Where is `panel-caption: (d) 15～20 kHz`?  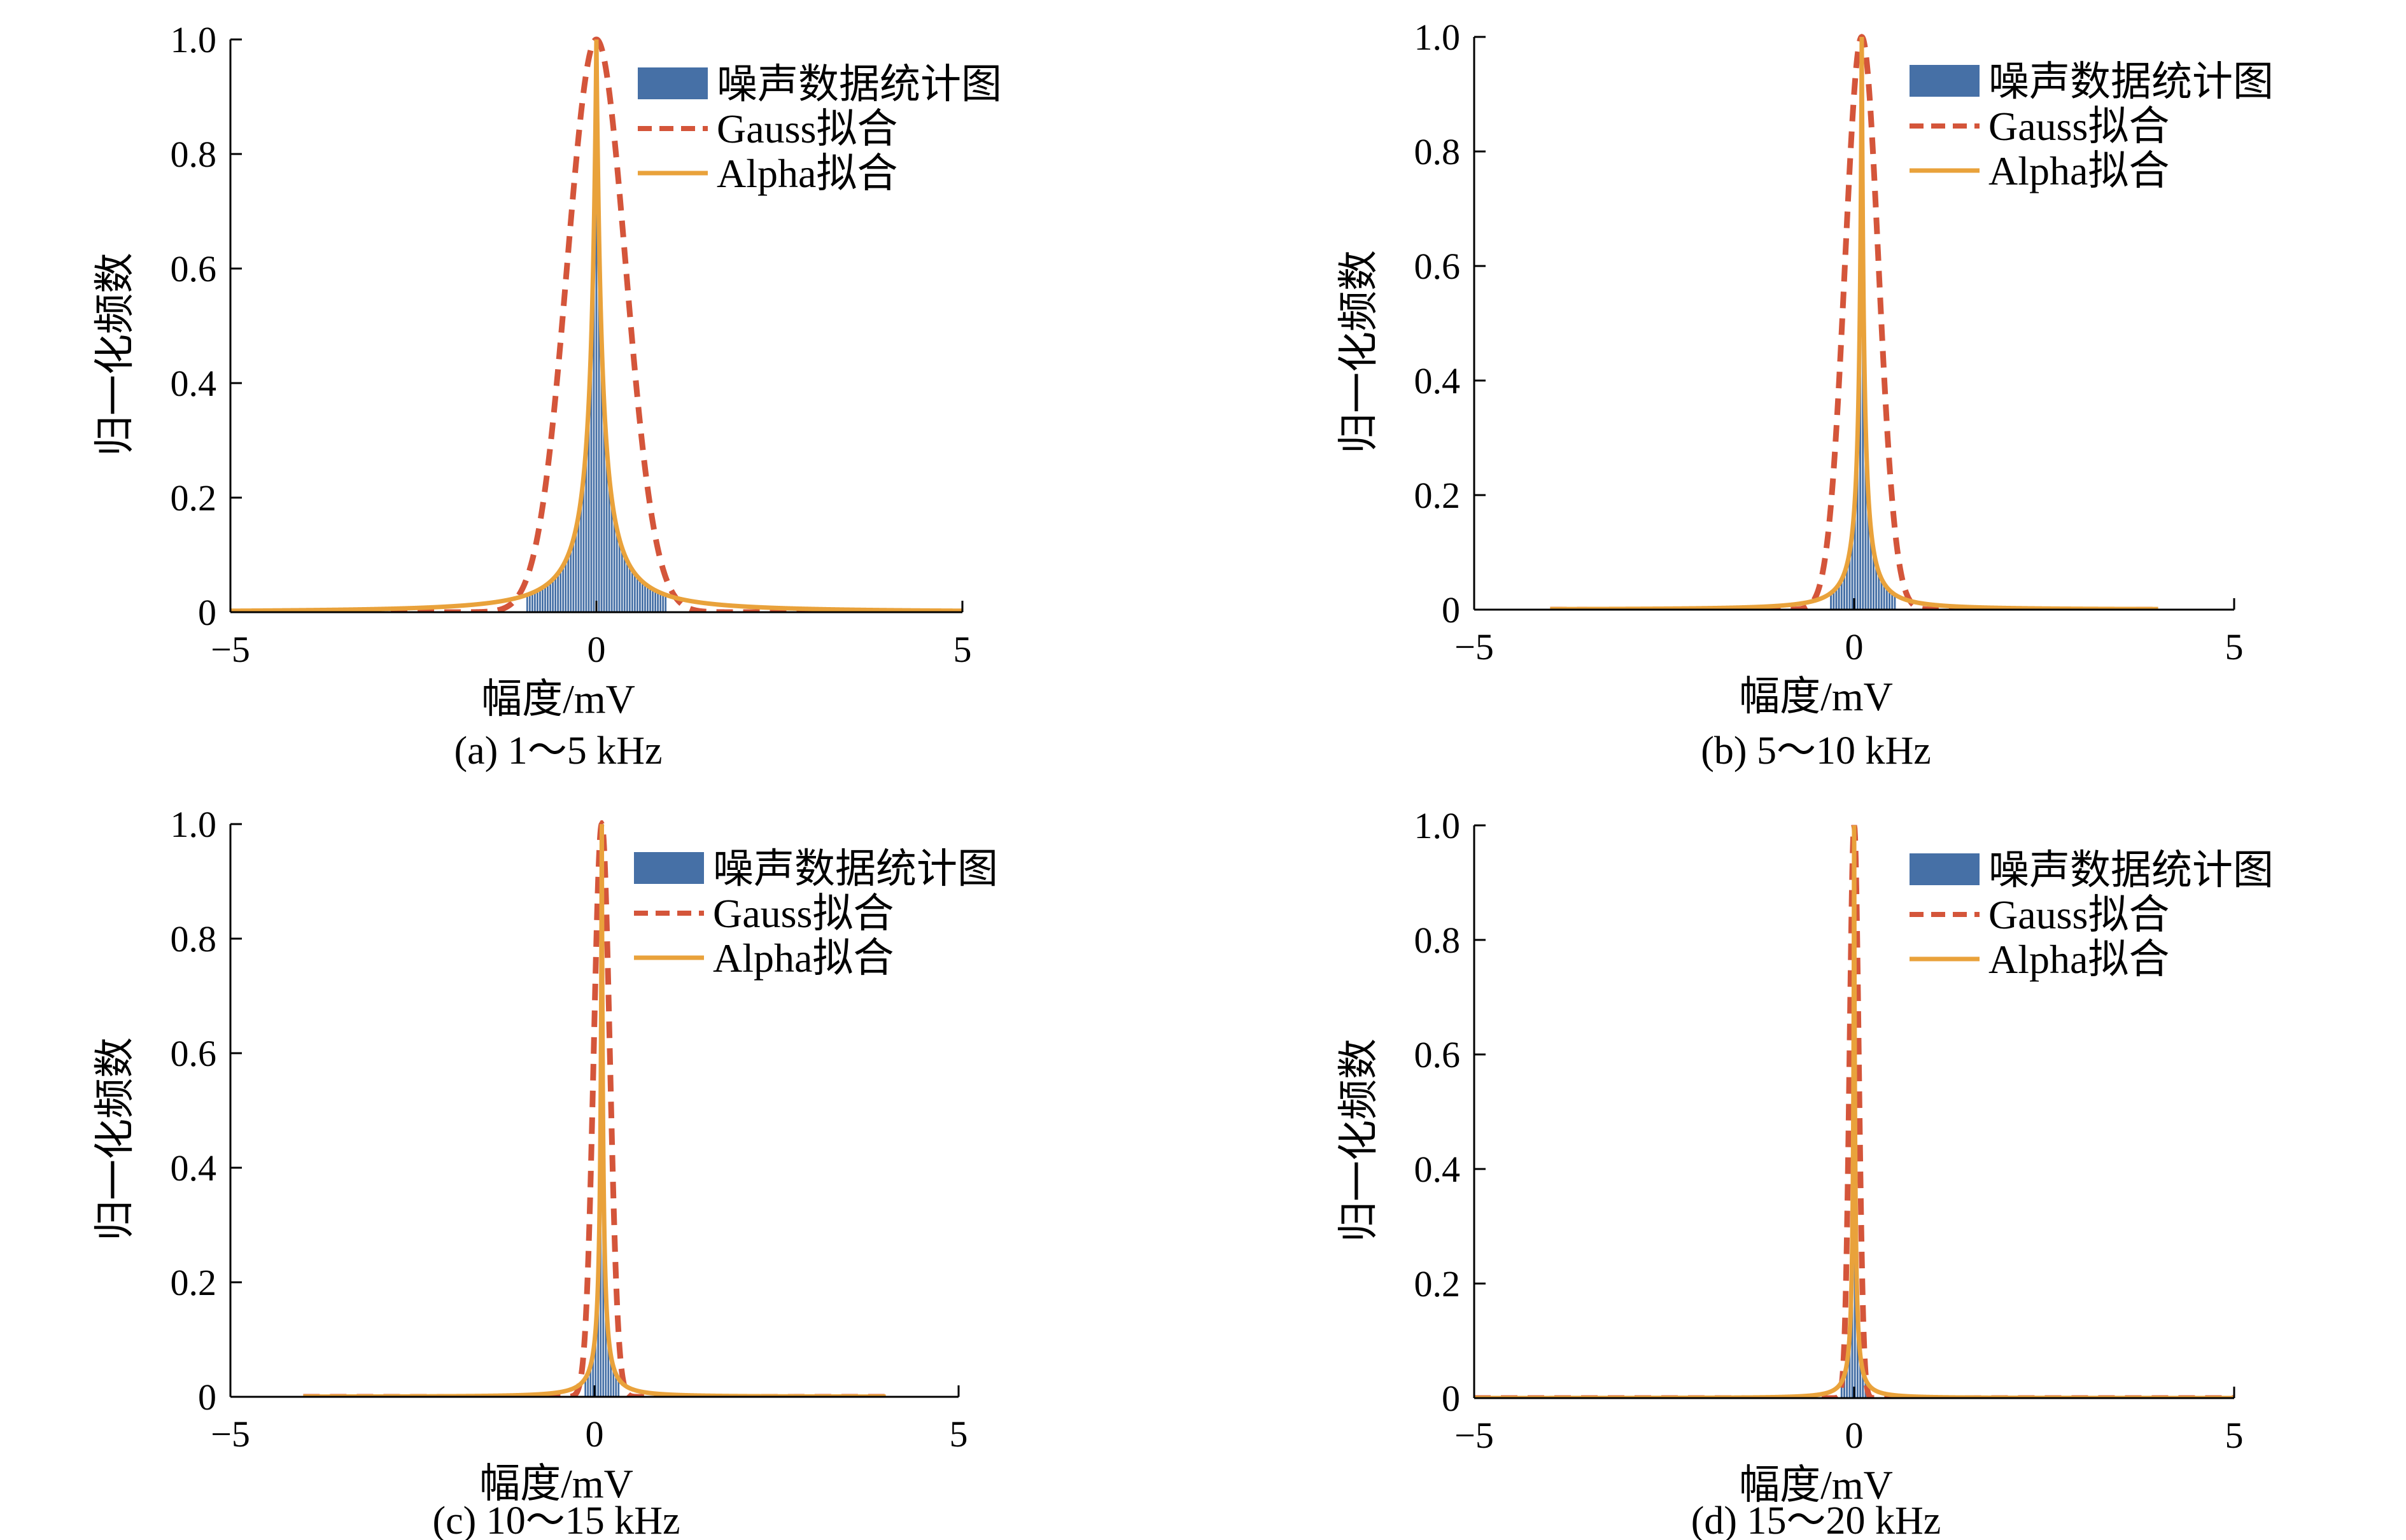
panel-caption: (d) 15～20 kHz is located at coordinates (1816, 1519).